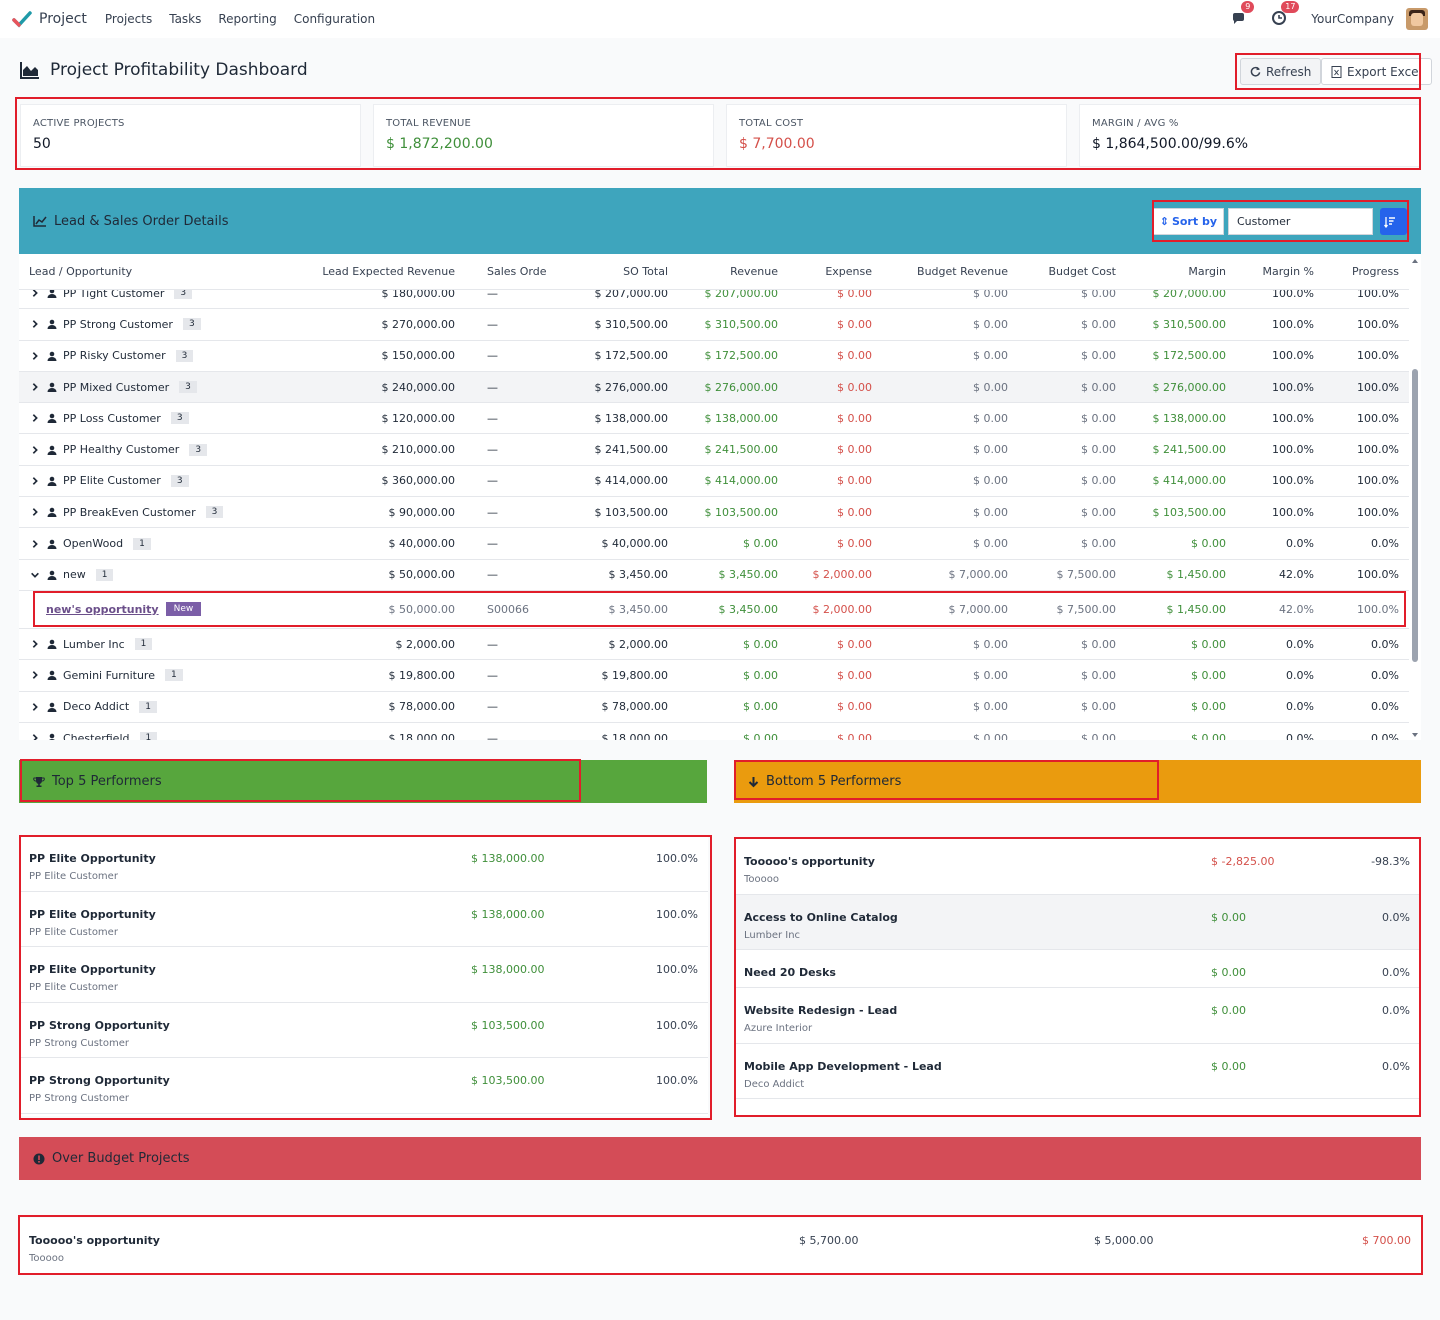 This screenshot has width=1440, height=1320. Describe the element at coordinates (247, 19) in the screenshot. I see `nav-reporting: Reporting` at that location.